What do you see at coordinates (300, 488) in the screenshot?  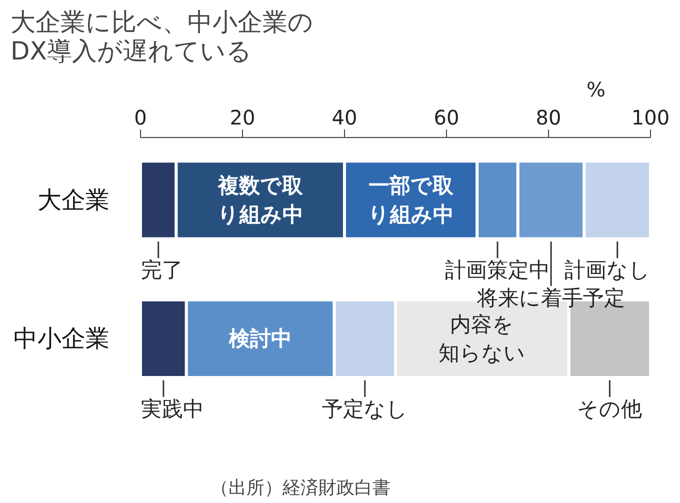 I see `text: （出所）経済財政白書` at bounding box center [300, 488].